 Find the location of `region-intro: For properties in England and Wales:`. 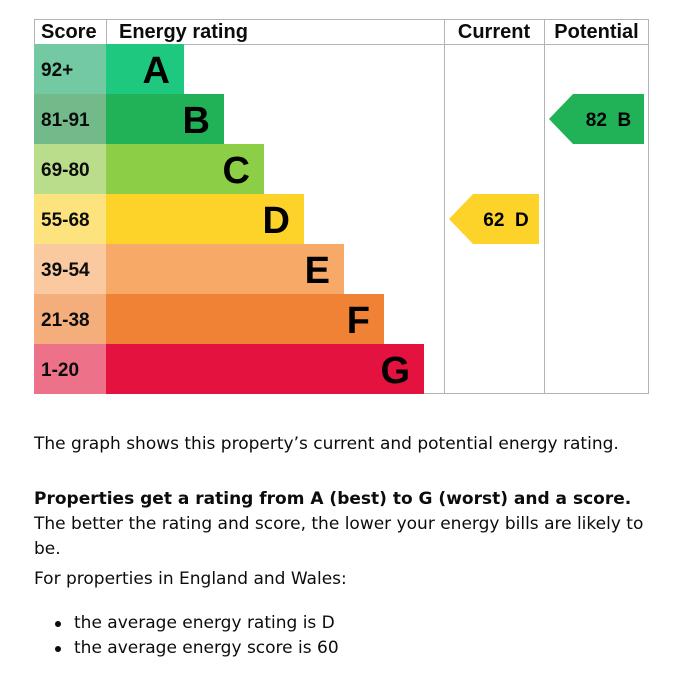

region-intro: For properties in England and Wales: is located at coordinates (190, 579).